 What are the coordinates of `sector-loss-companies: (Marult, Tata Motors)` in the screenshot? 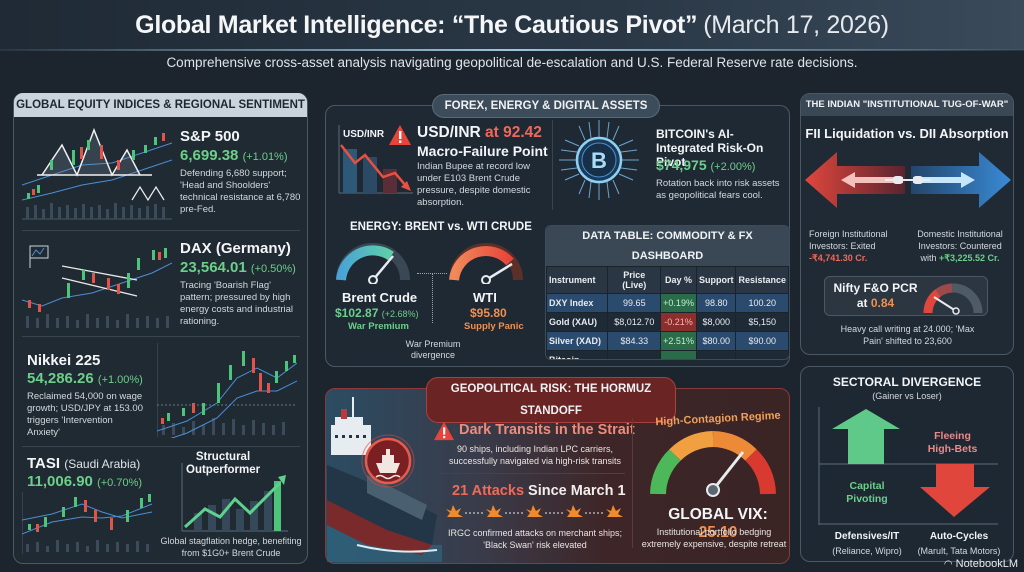 It's located at (959, 551).